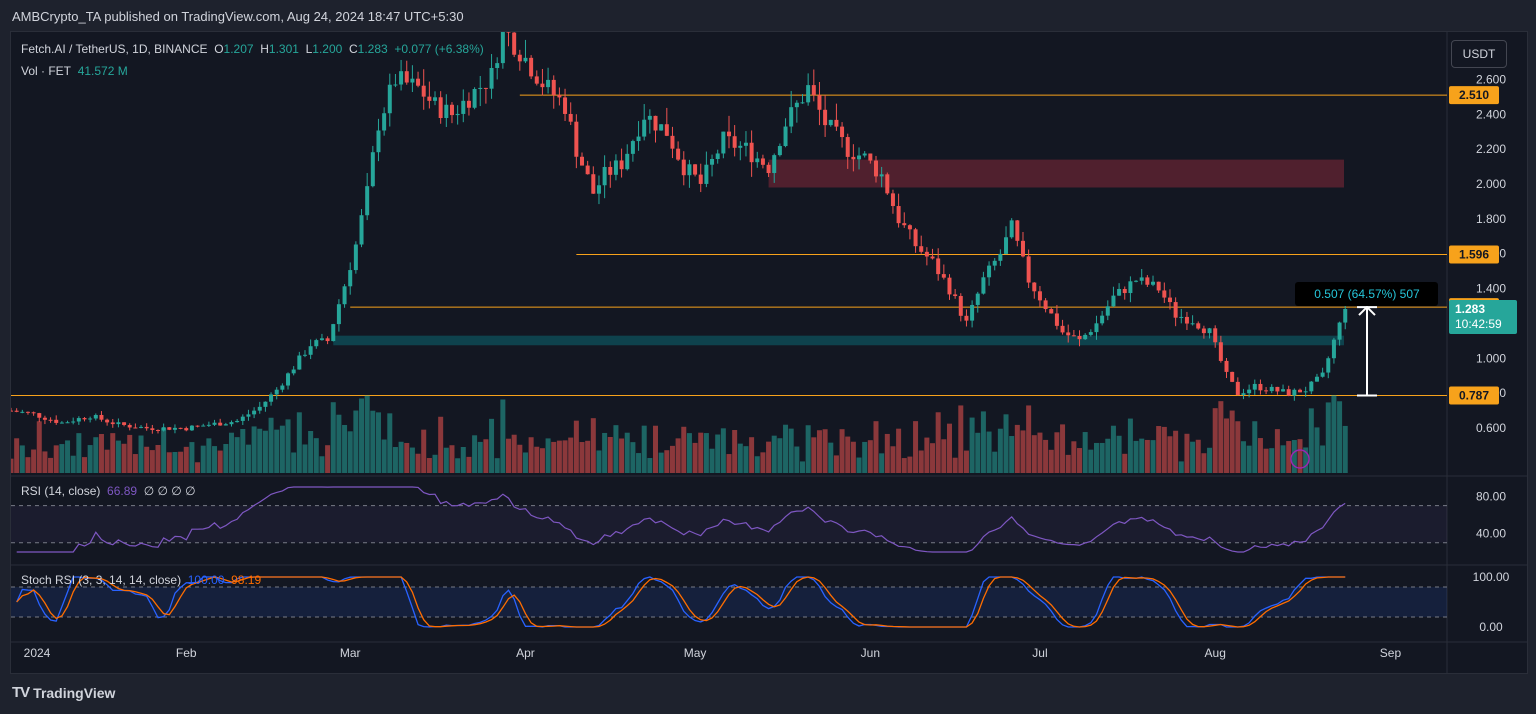 Image resolution: width=1536 pixels, height=714 pixels. I want to click on tradingview-brand: TradingView, so click(74, 692).